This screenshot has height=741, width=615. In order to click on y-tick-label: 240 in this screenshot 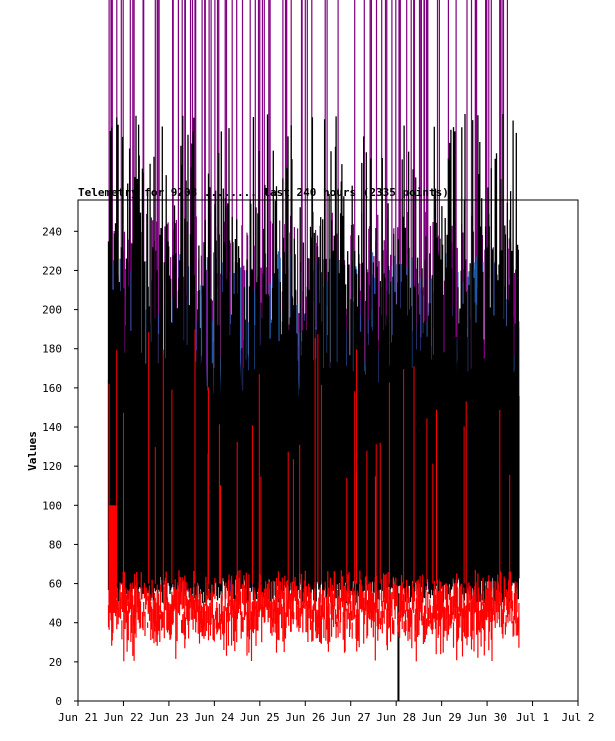, I will do `click(52, 231)`.